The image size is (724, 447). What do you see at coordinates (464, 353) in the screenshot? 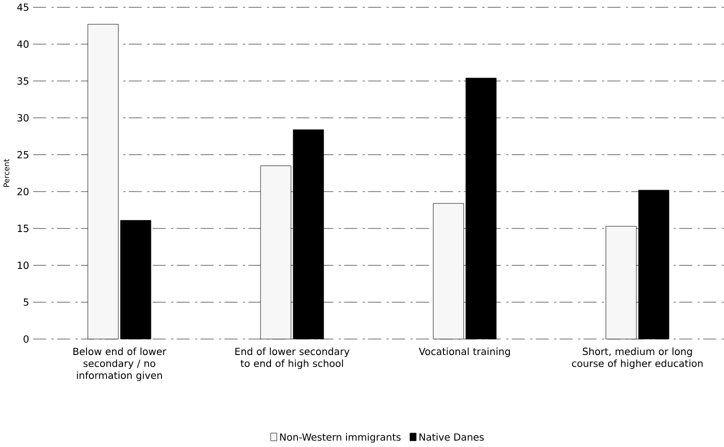
I see `x-tick-label: Vocational training` at bounding box center [464, 353].